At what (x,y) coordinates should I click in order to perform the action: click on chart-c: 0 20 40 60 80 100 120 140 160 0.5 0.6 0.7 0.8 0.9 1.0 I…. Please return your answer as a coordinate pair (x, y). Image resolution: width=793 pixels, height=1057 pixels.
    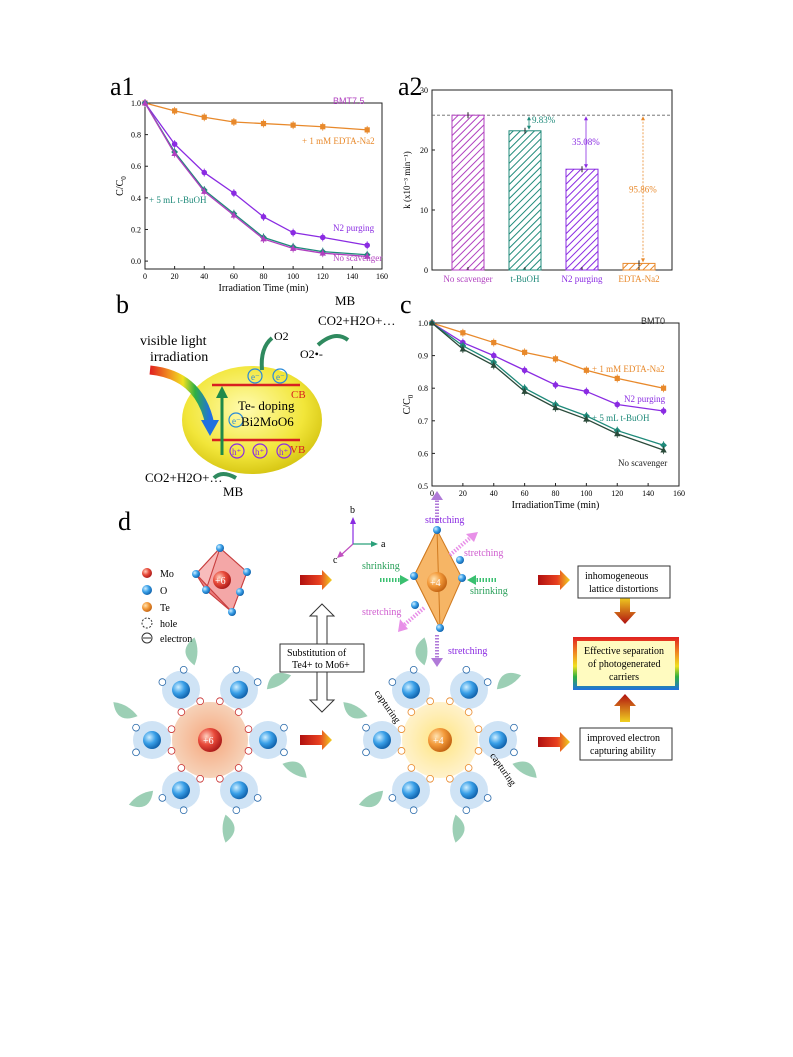
    Looking at the image, I should click on (543, 413).